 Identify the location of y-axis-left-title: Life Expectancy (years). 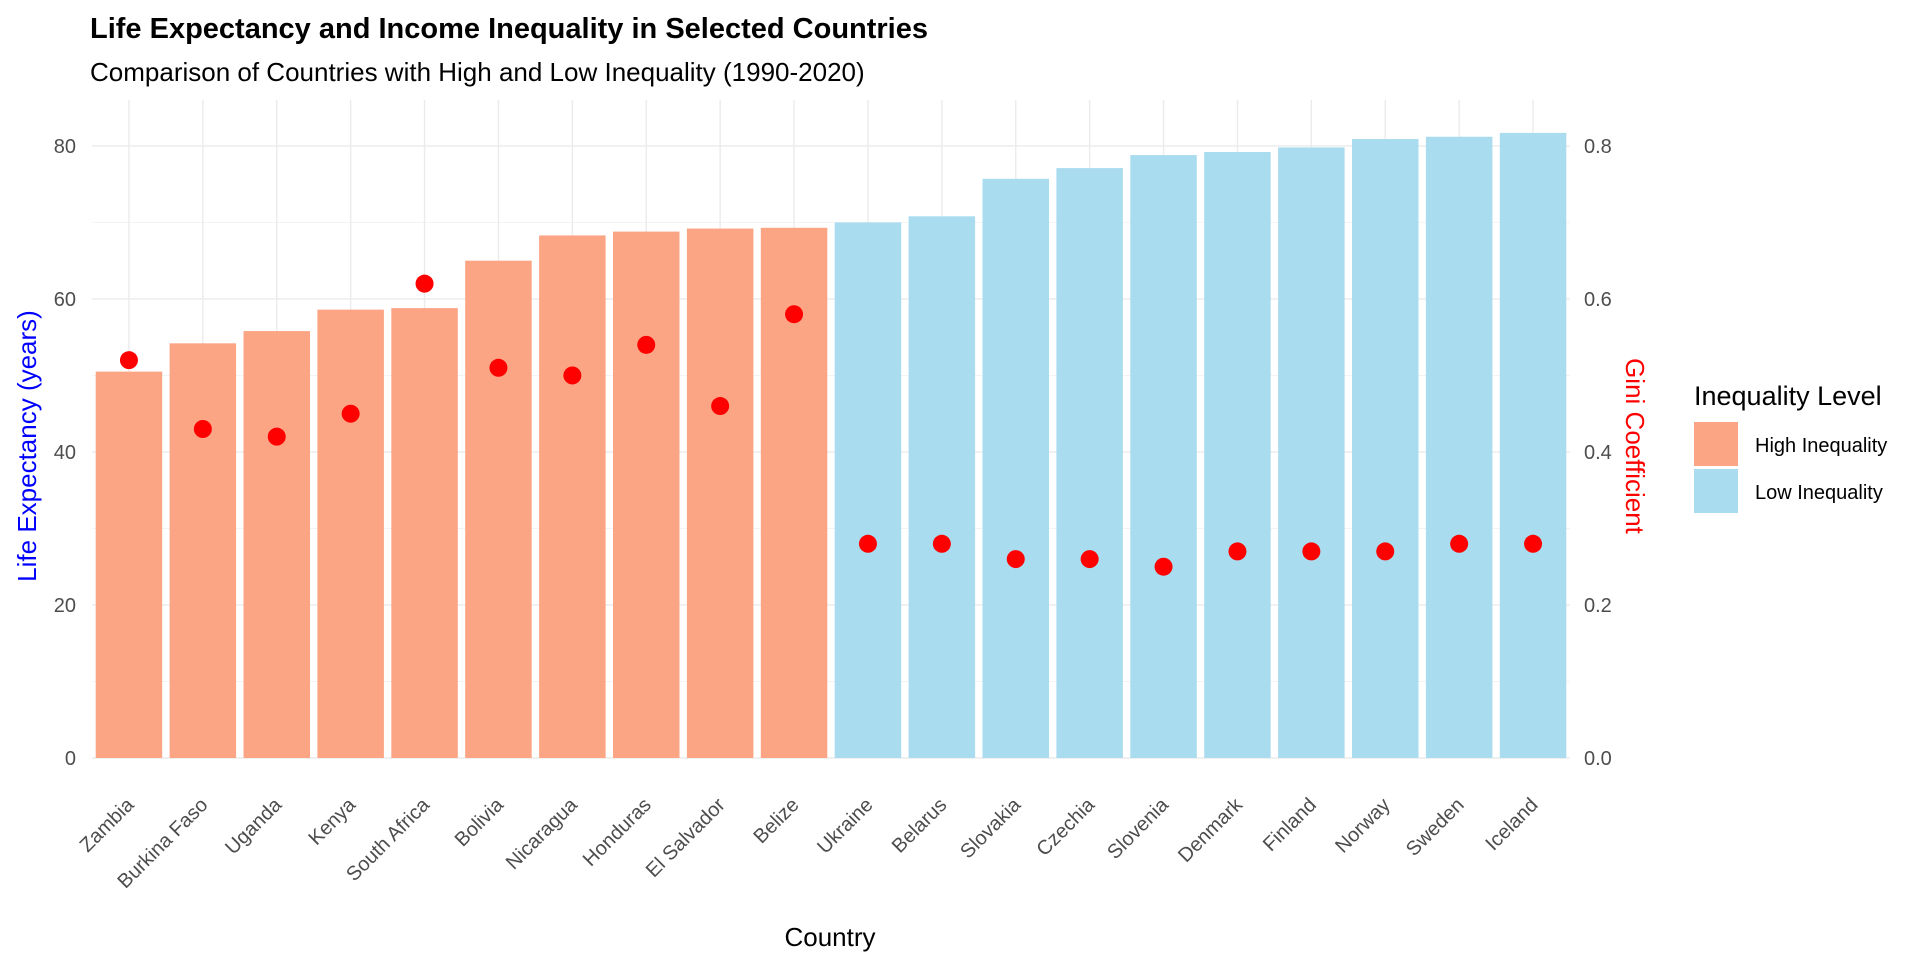
(27, 446).